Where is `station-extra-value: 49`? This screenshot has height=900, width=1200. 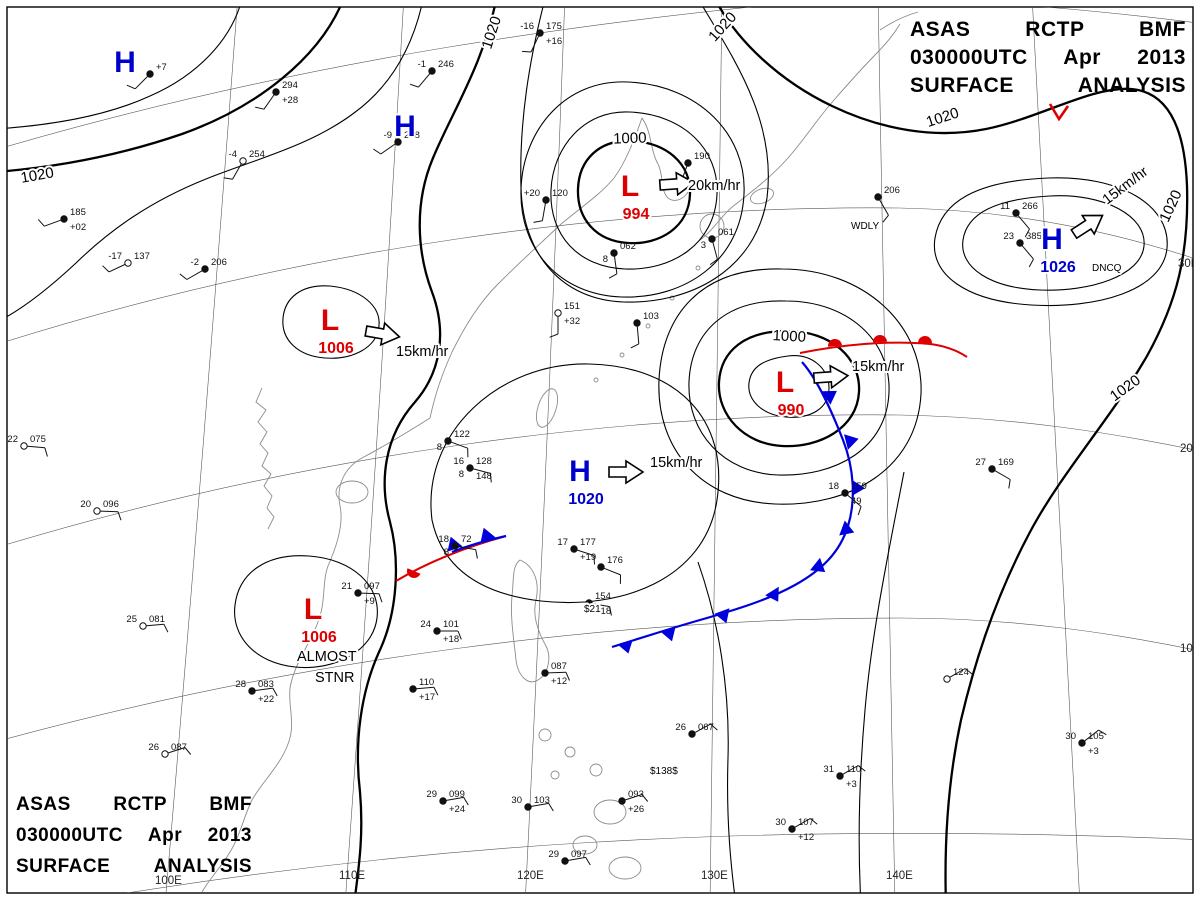
station-extra-value: 49 is located at coordinates (856, 501).